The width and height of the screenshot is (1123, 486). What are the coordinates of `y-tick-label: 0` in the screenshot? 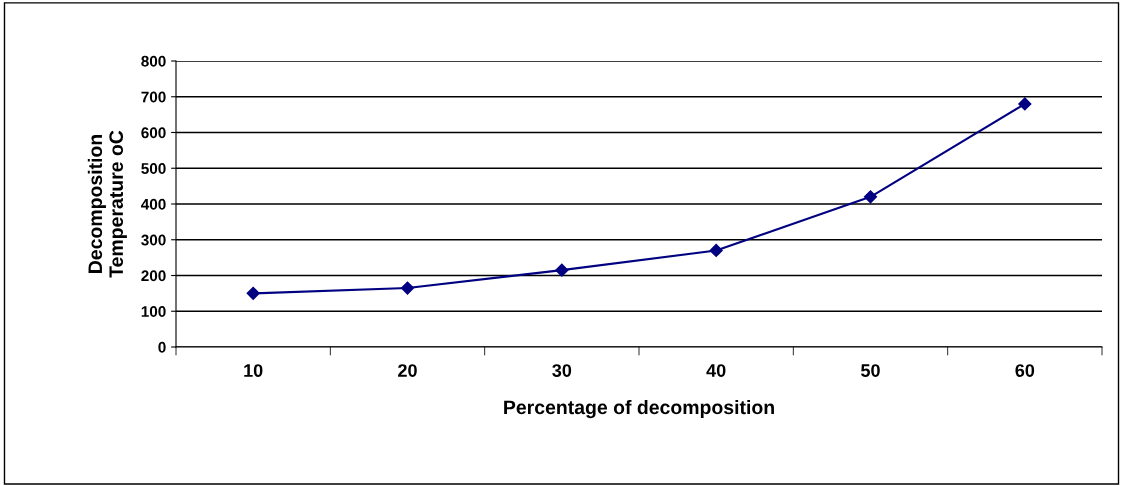 It's located at (162, 347).